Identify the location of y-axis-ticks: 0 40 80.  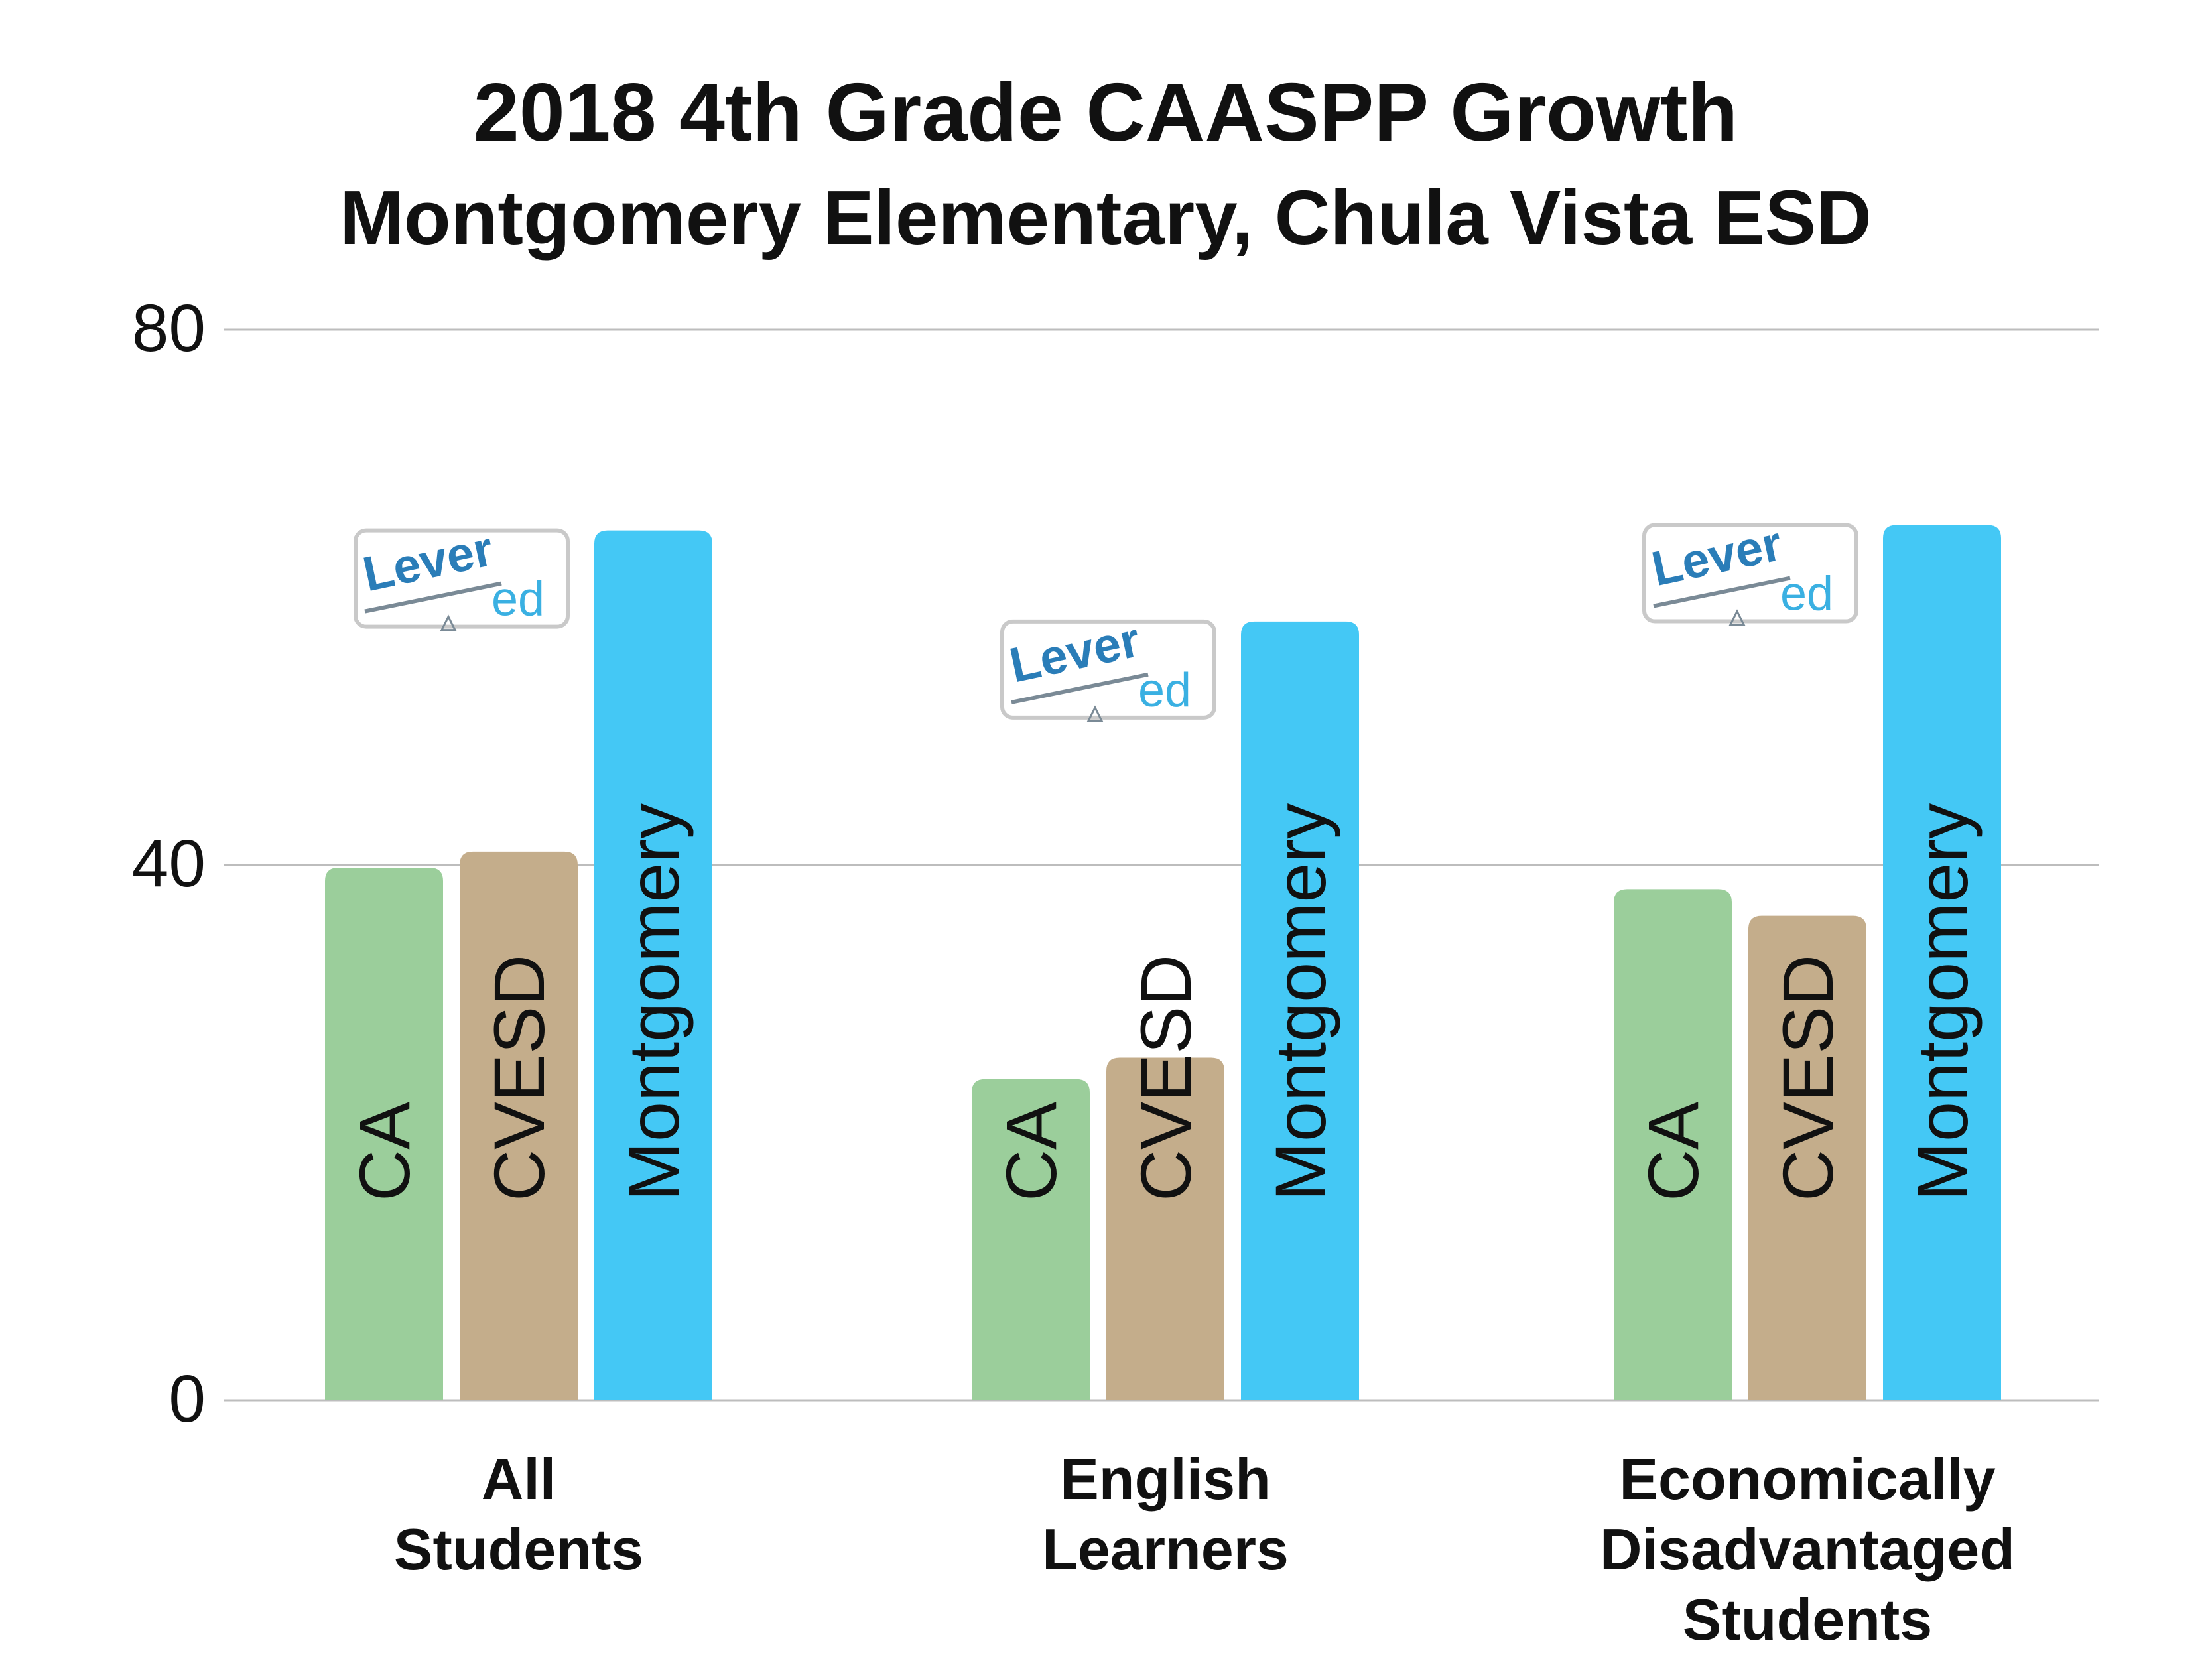
(169, 863).